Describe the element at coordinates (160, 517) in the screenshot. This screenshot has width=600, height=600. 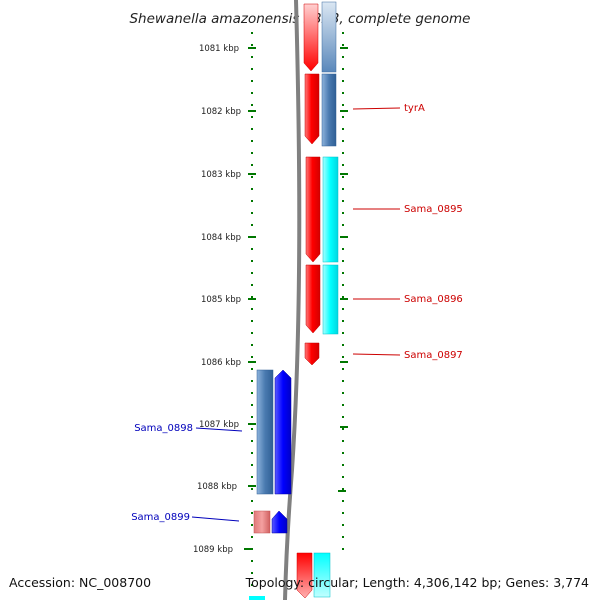
I see `label-sama-0899: Sama_0899` at that location.